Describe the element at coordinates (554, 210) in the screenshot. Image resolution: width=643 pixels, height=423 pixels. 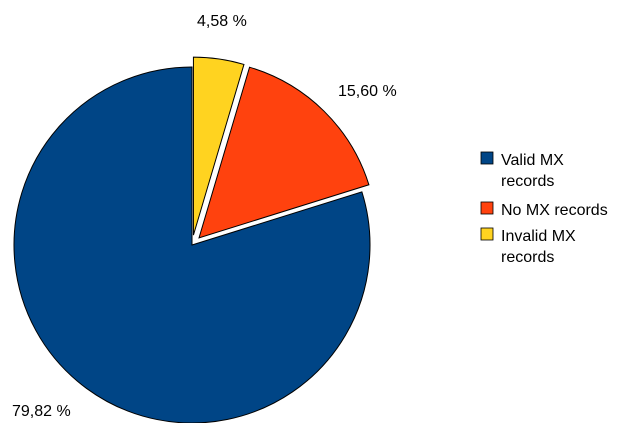
I see `legend-label-no-mx: No MX records` at that location.